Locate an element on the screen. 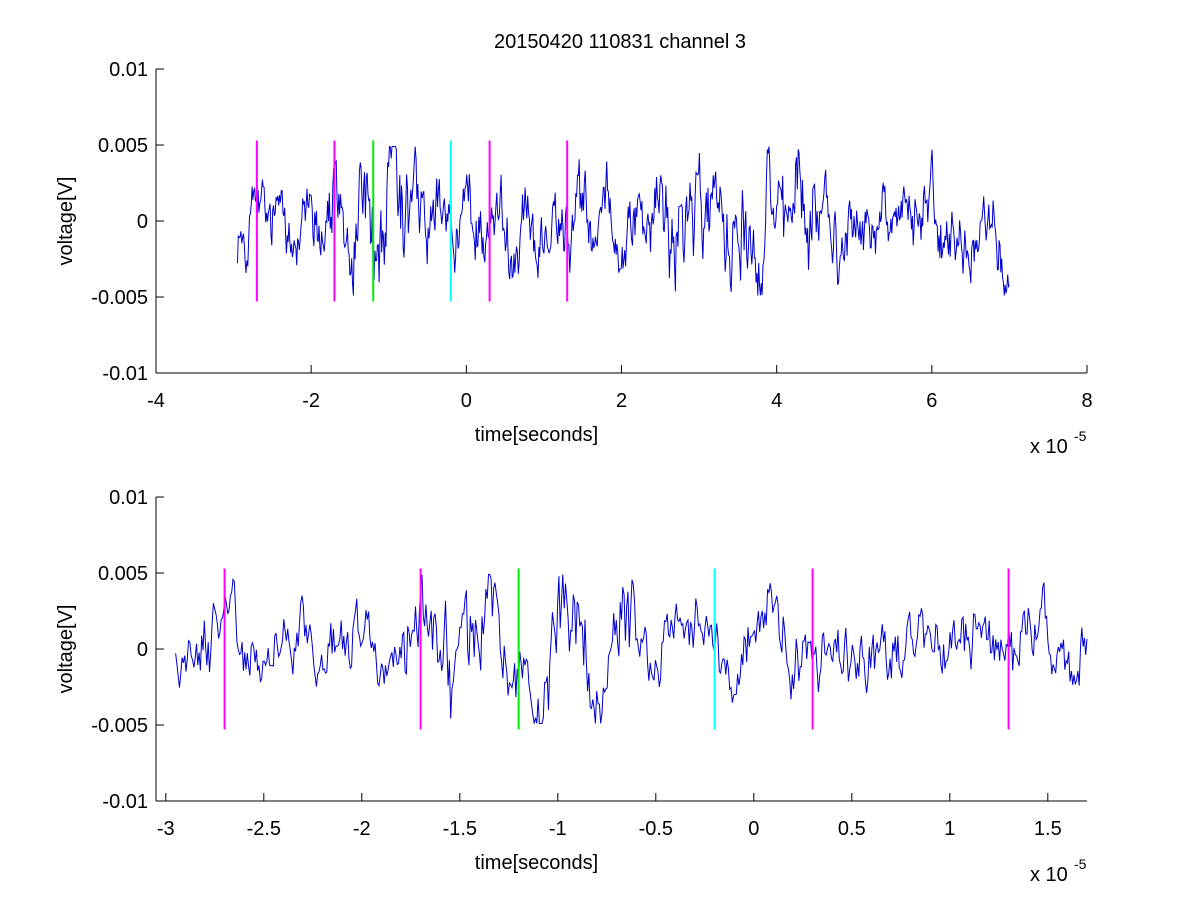 Image resolution: width=1200 pixels, height=901 pixels. x-tick-label: 0.5 is located at coordinates (852, 829).